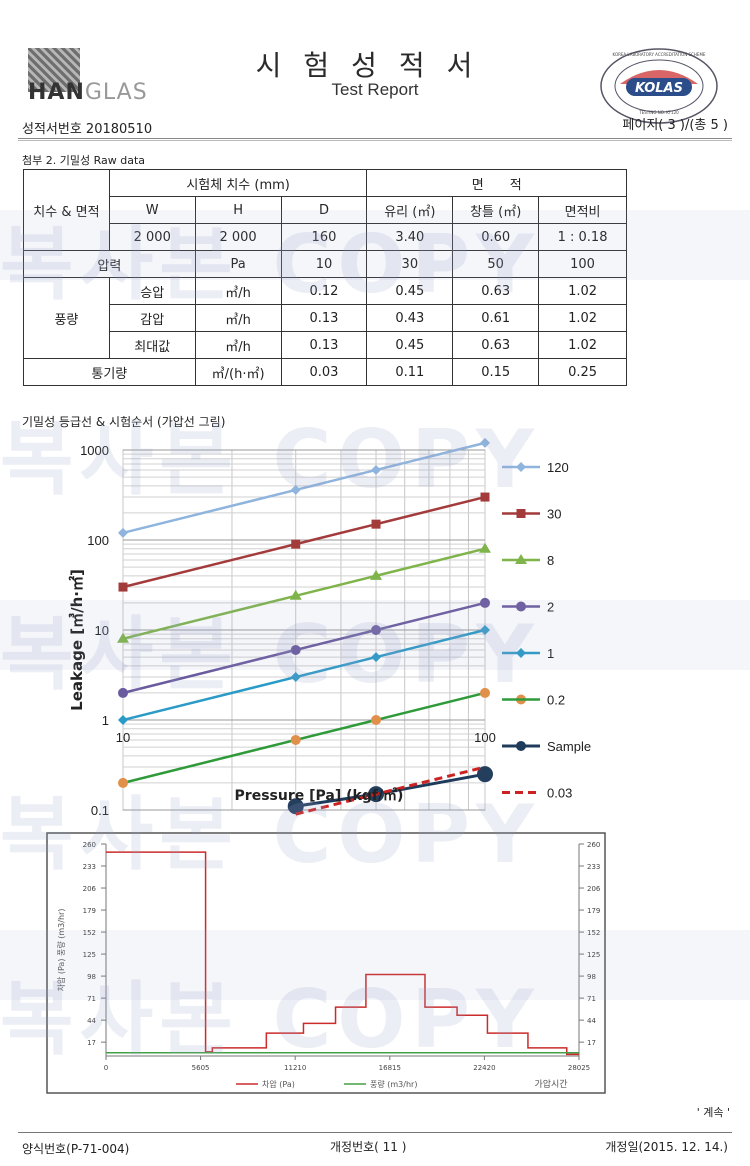 This screenshot has height=1166, width=750. What do you see at coordinates (550, 560) in the screenshot?
I see `legend-label: 8` at bounding box center [550, 560].